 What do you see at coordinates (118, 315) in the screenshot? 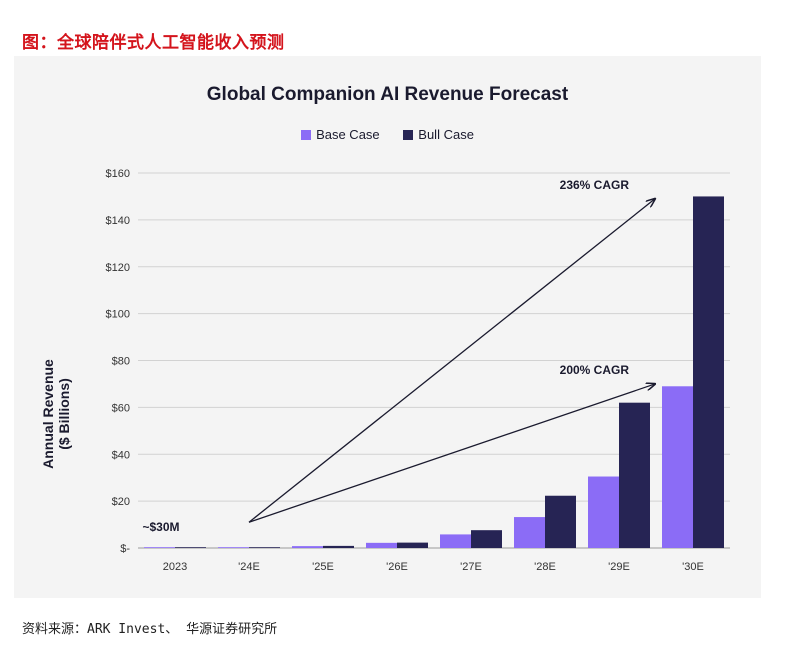
I see `y-tick-label: $100` at bounding box center [118, 315].